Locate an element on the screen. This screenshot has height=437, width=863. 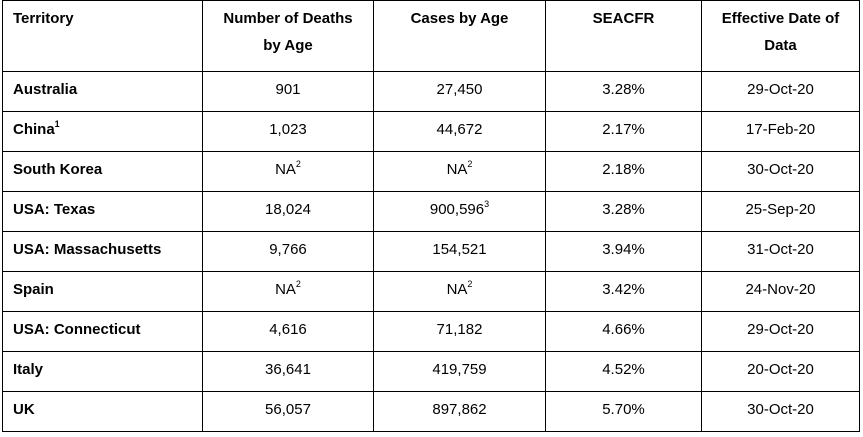
cell-territory: Spain is located at coordinates (102, 291).